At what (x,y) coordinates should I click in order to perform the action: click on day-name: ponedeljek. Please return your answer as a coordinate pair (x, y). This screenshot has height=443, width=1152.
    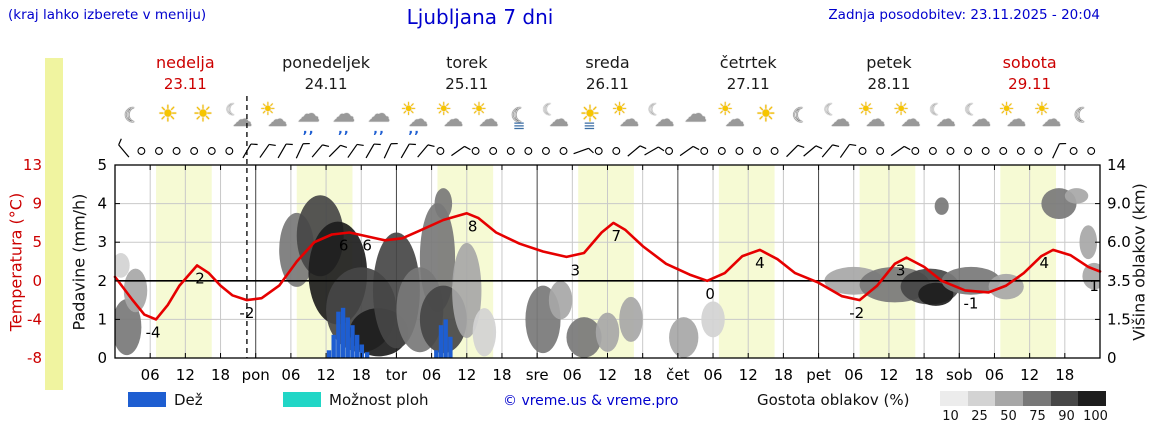
    Looking at the image, I should click on (326, 62).